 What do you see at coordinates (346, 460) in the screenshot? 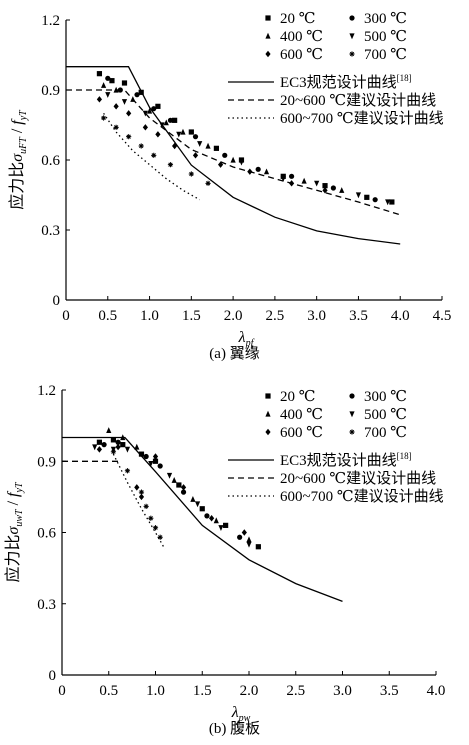
I see `legend-label: EC3规范设计曲线[18]` at bounding box center [346, 460].